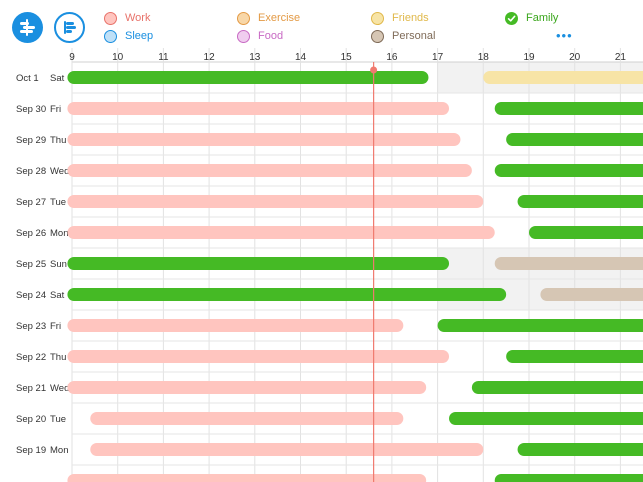  I want to click on more-dots-icon: •••, so click(564, 35).